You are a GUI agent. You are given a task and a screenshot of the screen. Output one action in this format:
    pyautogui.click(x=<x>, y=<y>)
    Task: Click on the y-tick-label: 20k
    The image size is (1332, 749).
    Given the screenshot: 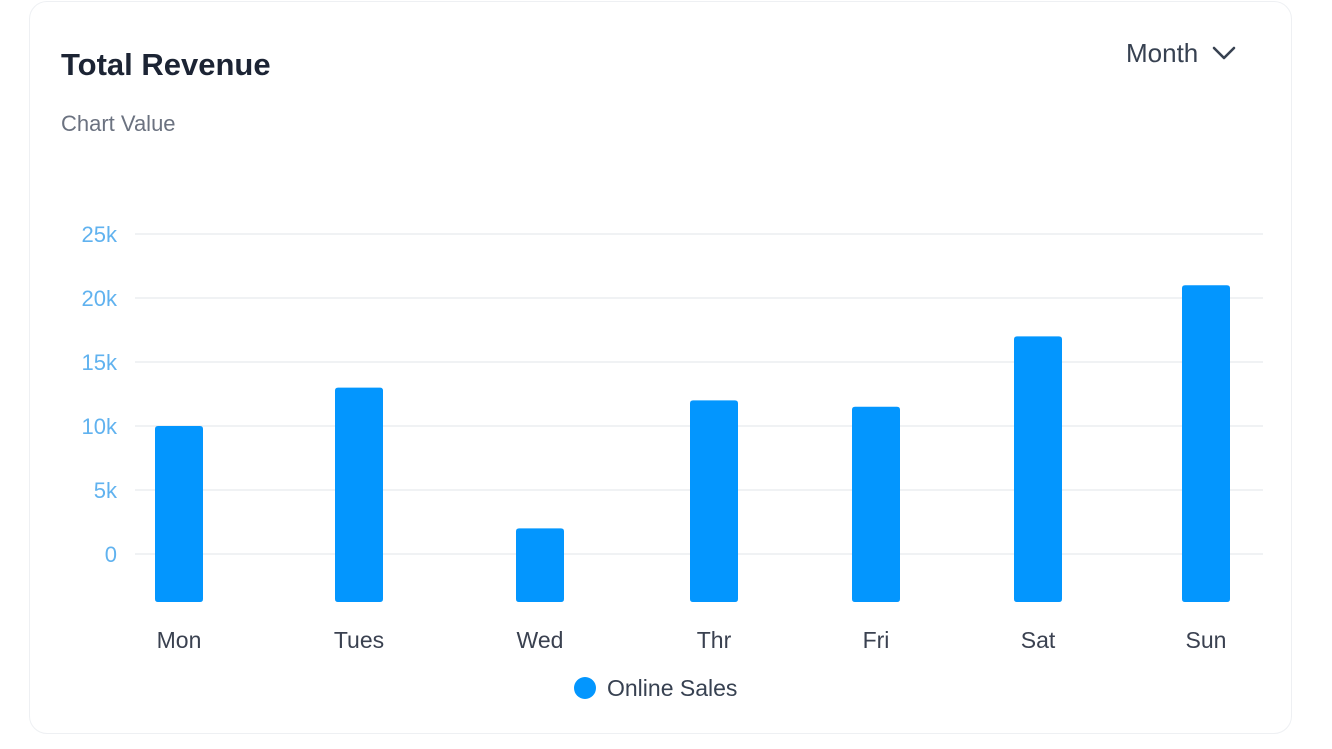 What is the action you would take?
    pyautogui.click(x=100, y=298)
    